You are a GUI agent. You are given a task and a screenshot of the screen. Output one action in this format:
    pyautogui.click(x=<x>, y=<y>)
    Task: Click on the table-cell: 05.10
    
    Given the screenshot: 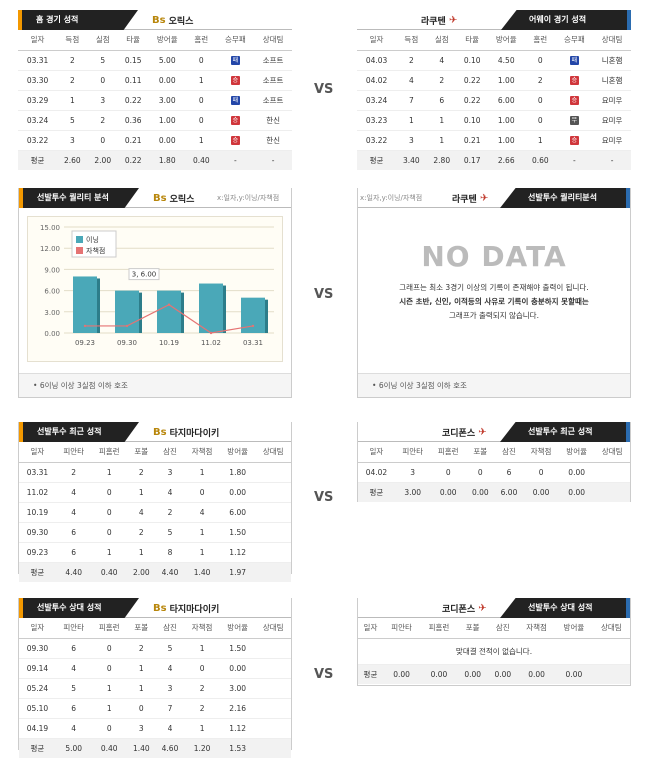 What is the action you would take?
    pyautogui.click(x=37, y=708)
    